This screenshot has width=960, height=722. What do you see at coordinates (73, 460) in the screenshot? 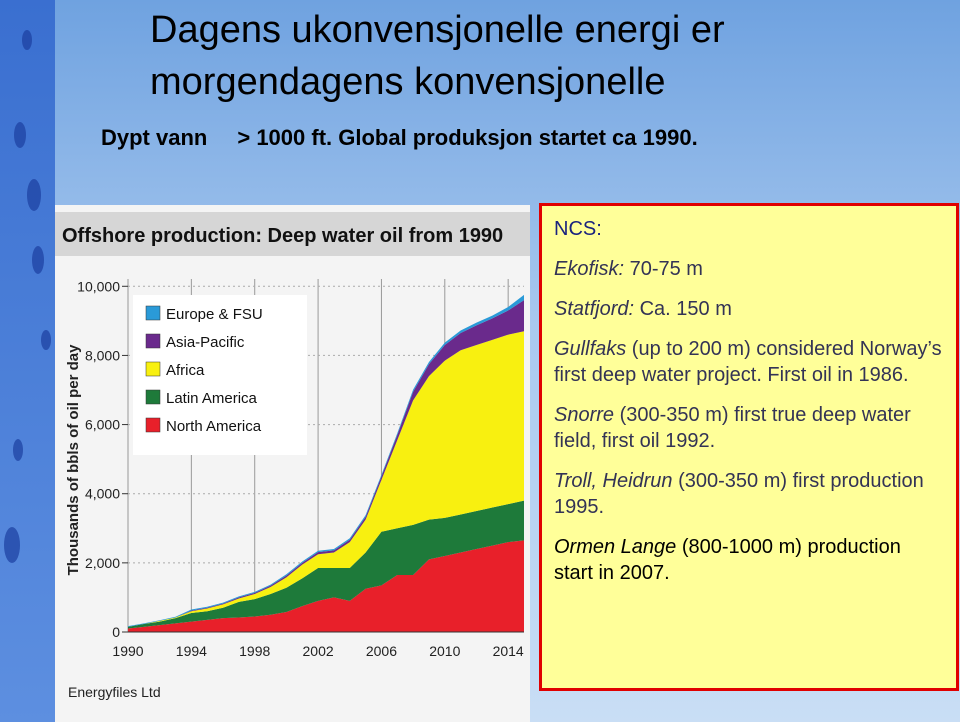
I see `y-axis-label: Thousands of bbls of oil per day` at bounding box center [73, 460].